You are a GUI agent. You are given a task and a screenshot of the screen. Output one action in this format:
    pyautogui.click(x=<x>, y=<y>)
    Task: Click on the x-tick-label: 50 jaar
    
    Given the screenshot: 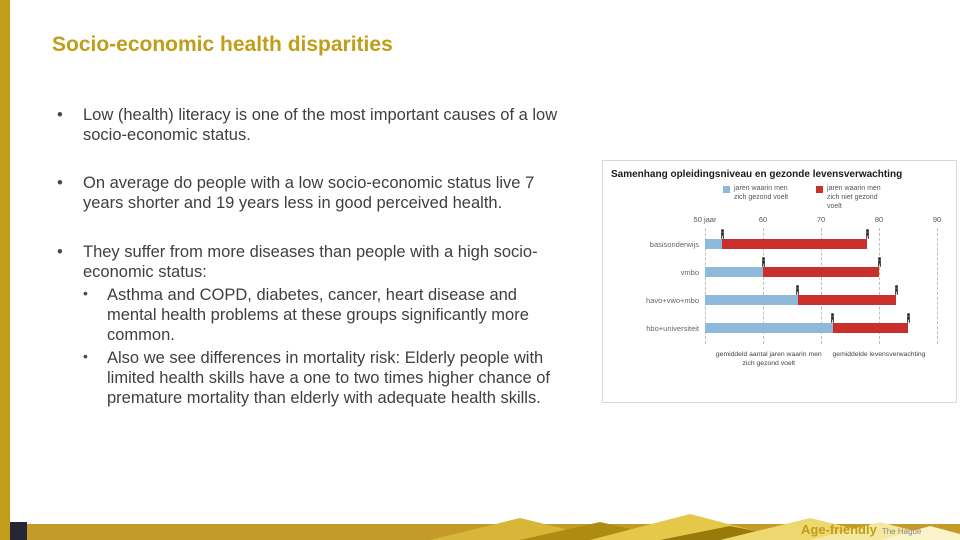 What is the action you would take?
    pyautogui.click(x=705, y=220)
    